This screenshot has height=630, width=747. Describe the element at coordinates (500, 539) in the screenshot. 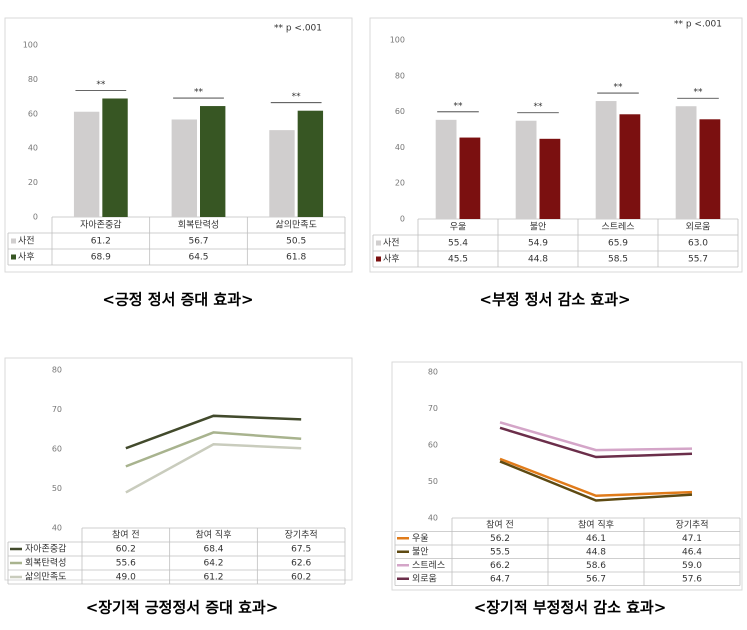

I see `table-value: 56.2` at that location.